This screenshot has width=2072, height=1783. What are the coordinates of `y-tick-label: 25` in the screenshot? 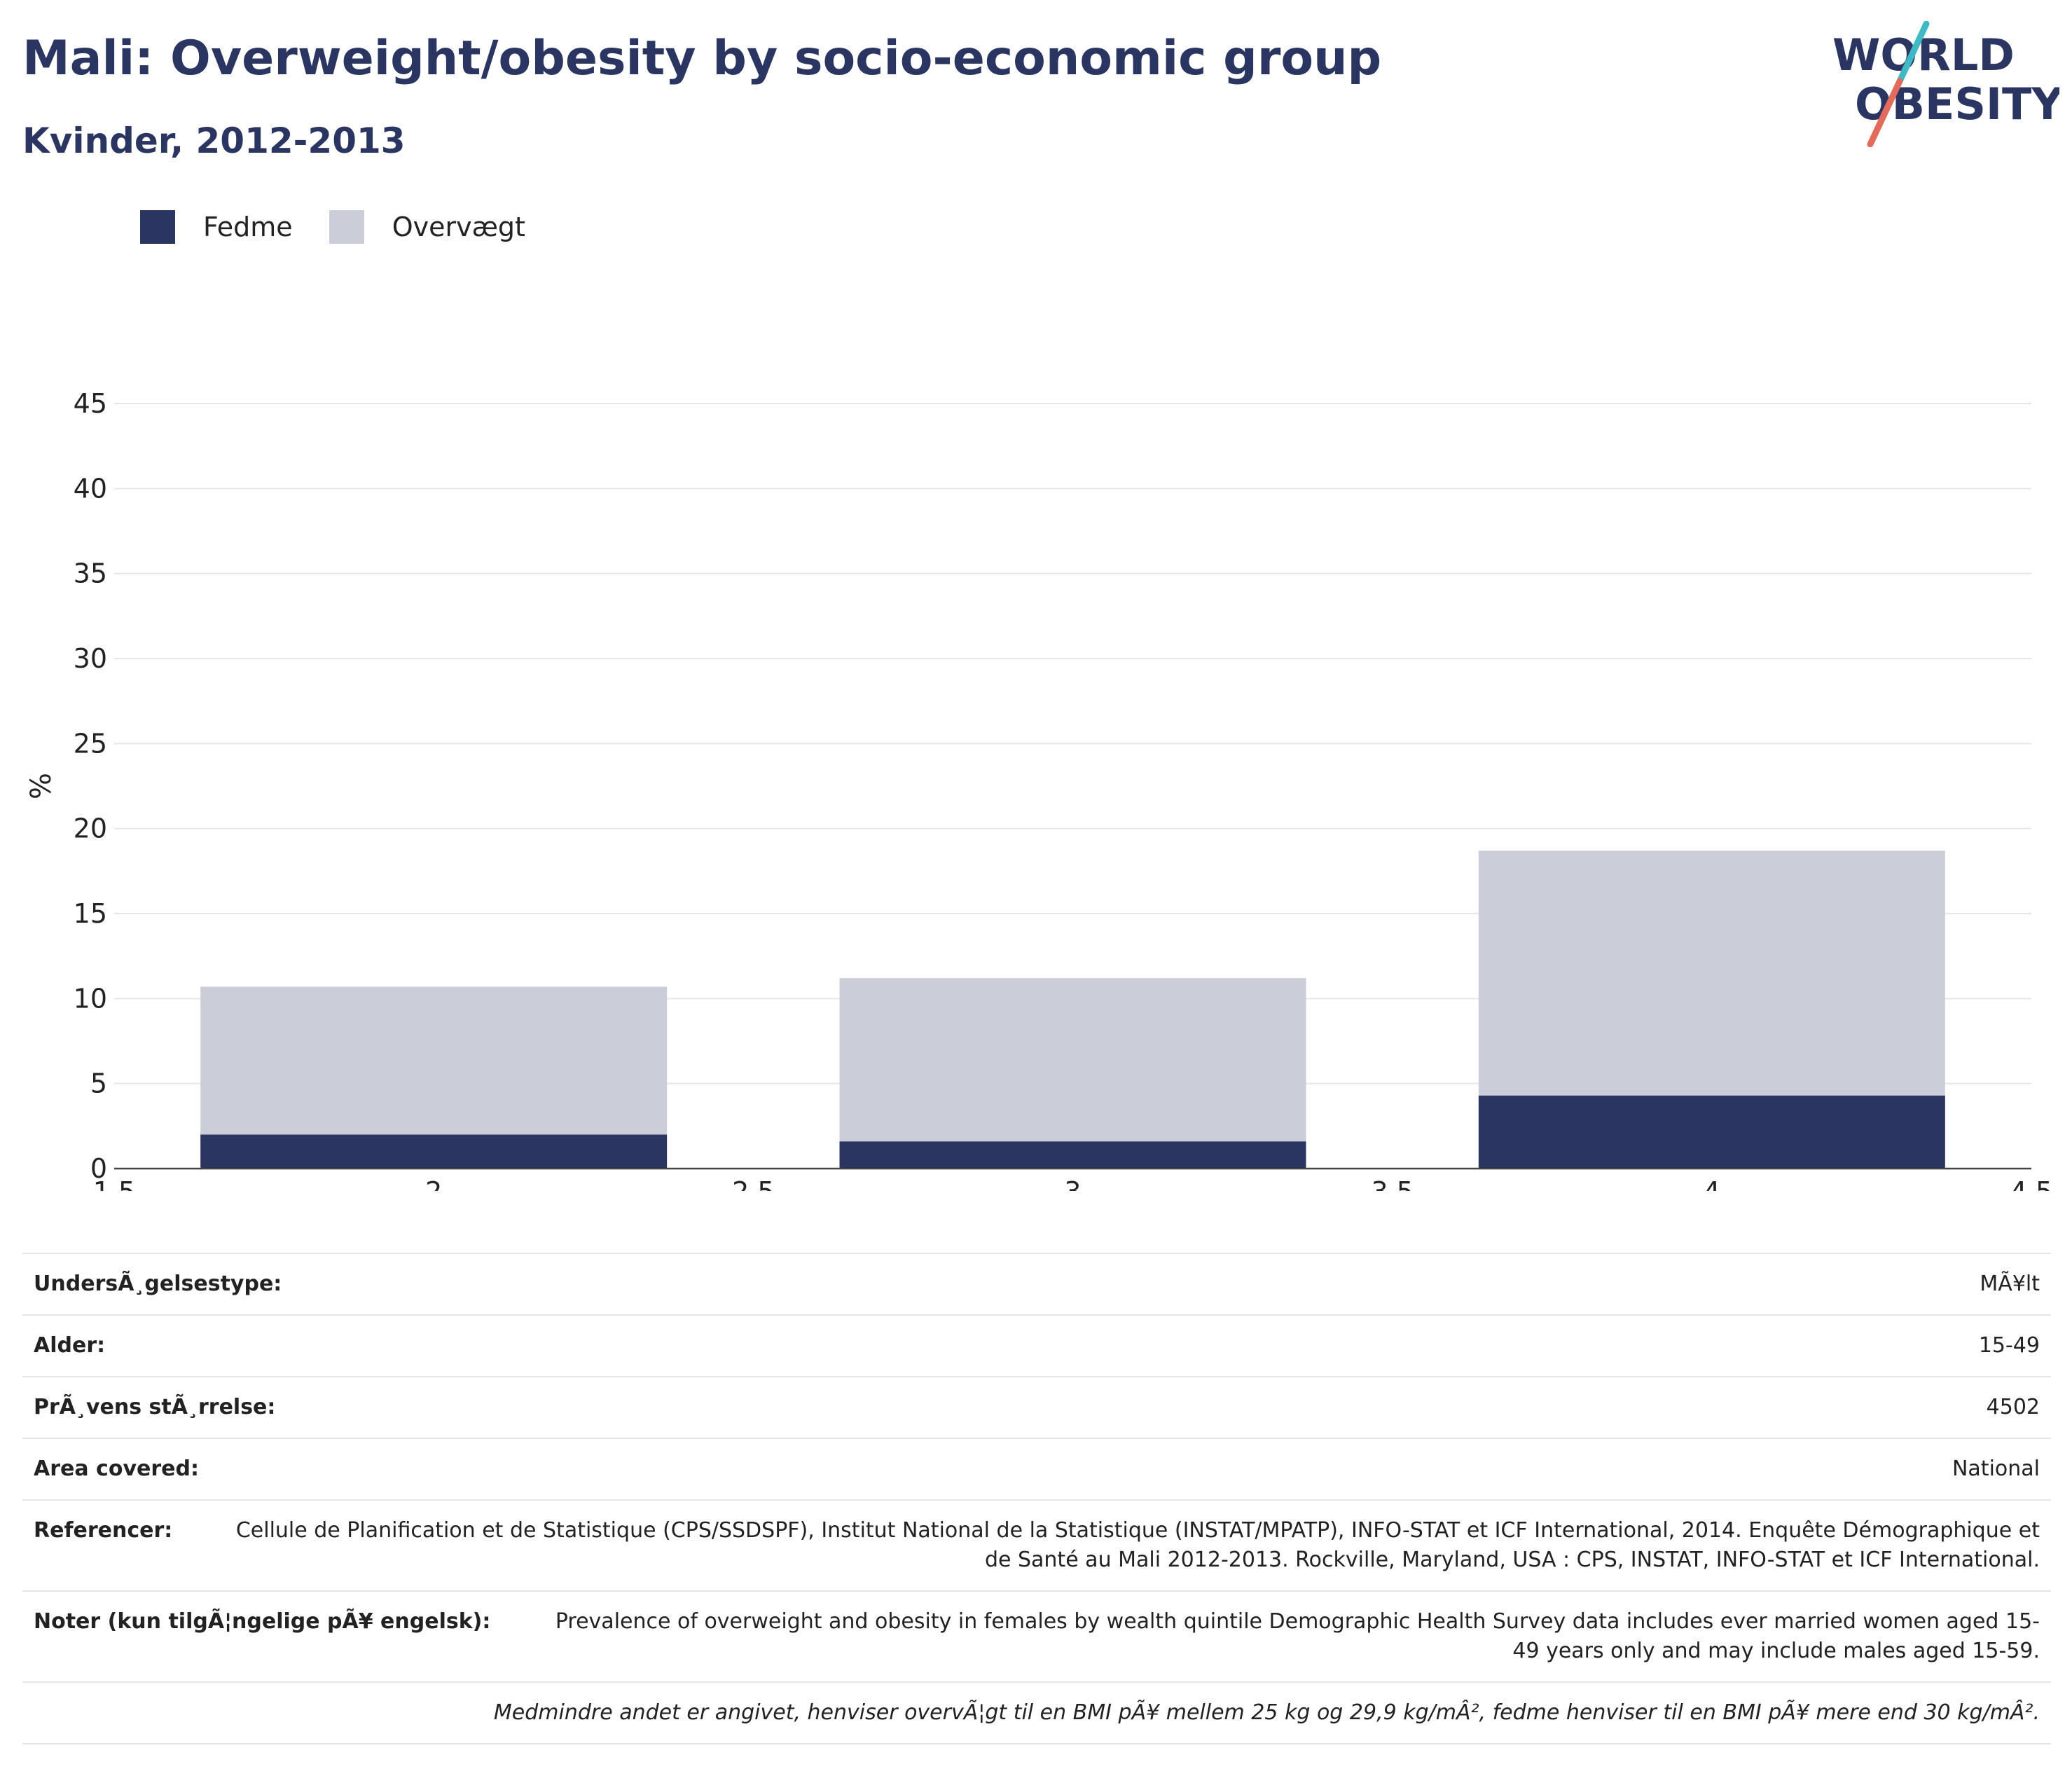 It's located at (91, 743).